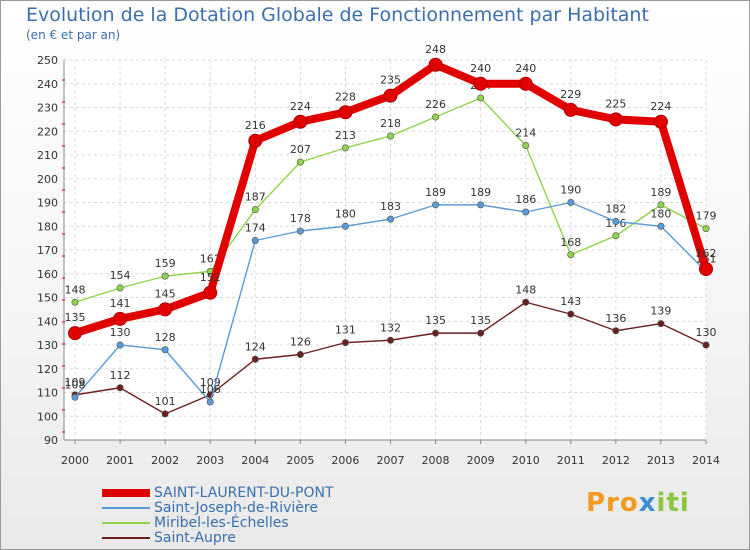 The width and height of the screenshot is (750, 550). I want to click on data-label: 145, so click(165, 293).